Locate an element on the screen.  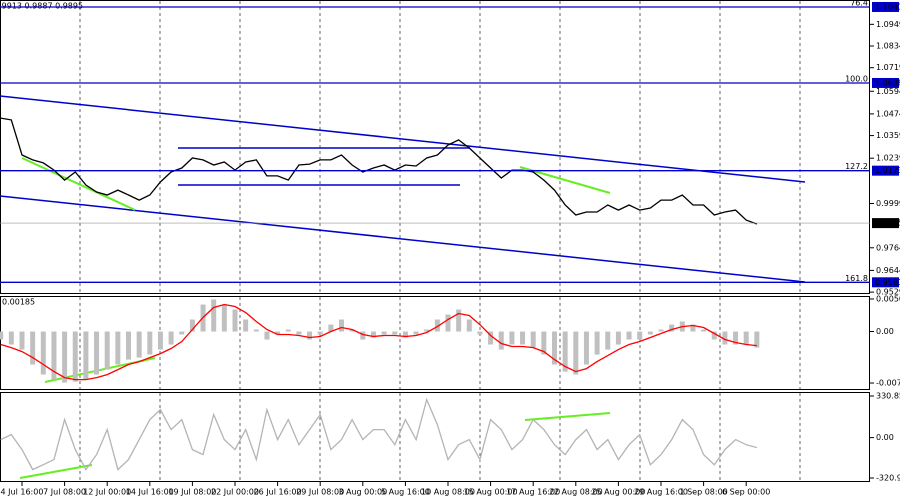
level-ratio: 161.8 is located at coordinates (856, 278).